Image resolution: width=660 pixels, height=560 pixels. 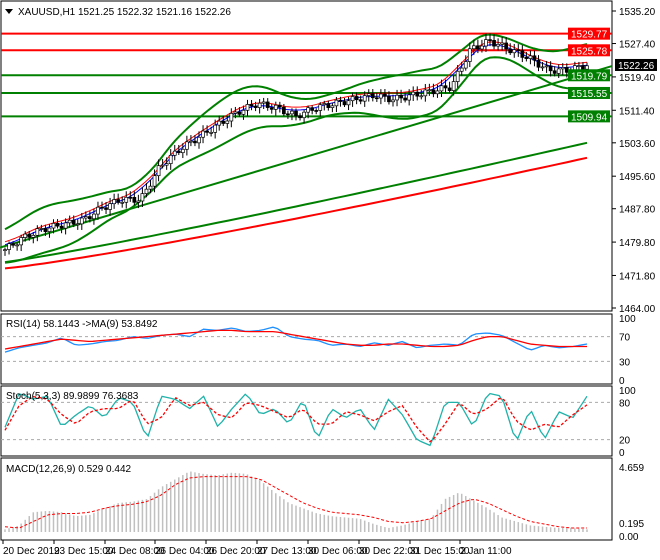 I want to click on rsi-line, so click(x=296, y=339).